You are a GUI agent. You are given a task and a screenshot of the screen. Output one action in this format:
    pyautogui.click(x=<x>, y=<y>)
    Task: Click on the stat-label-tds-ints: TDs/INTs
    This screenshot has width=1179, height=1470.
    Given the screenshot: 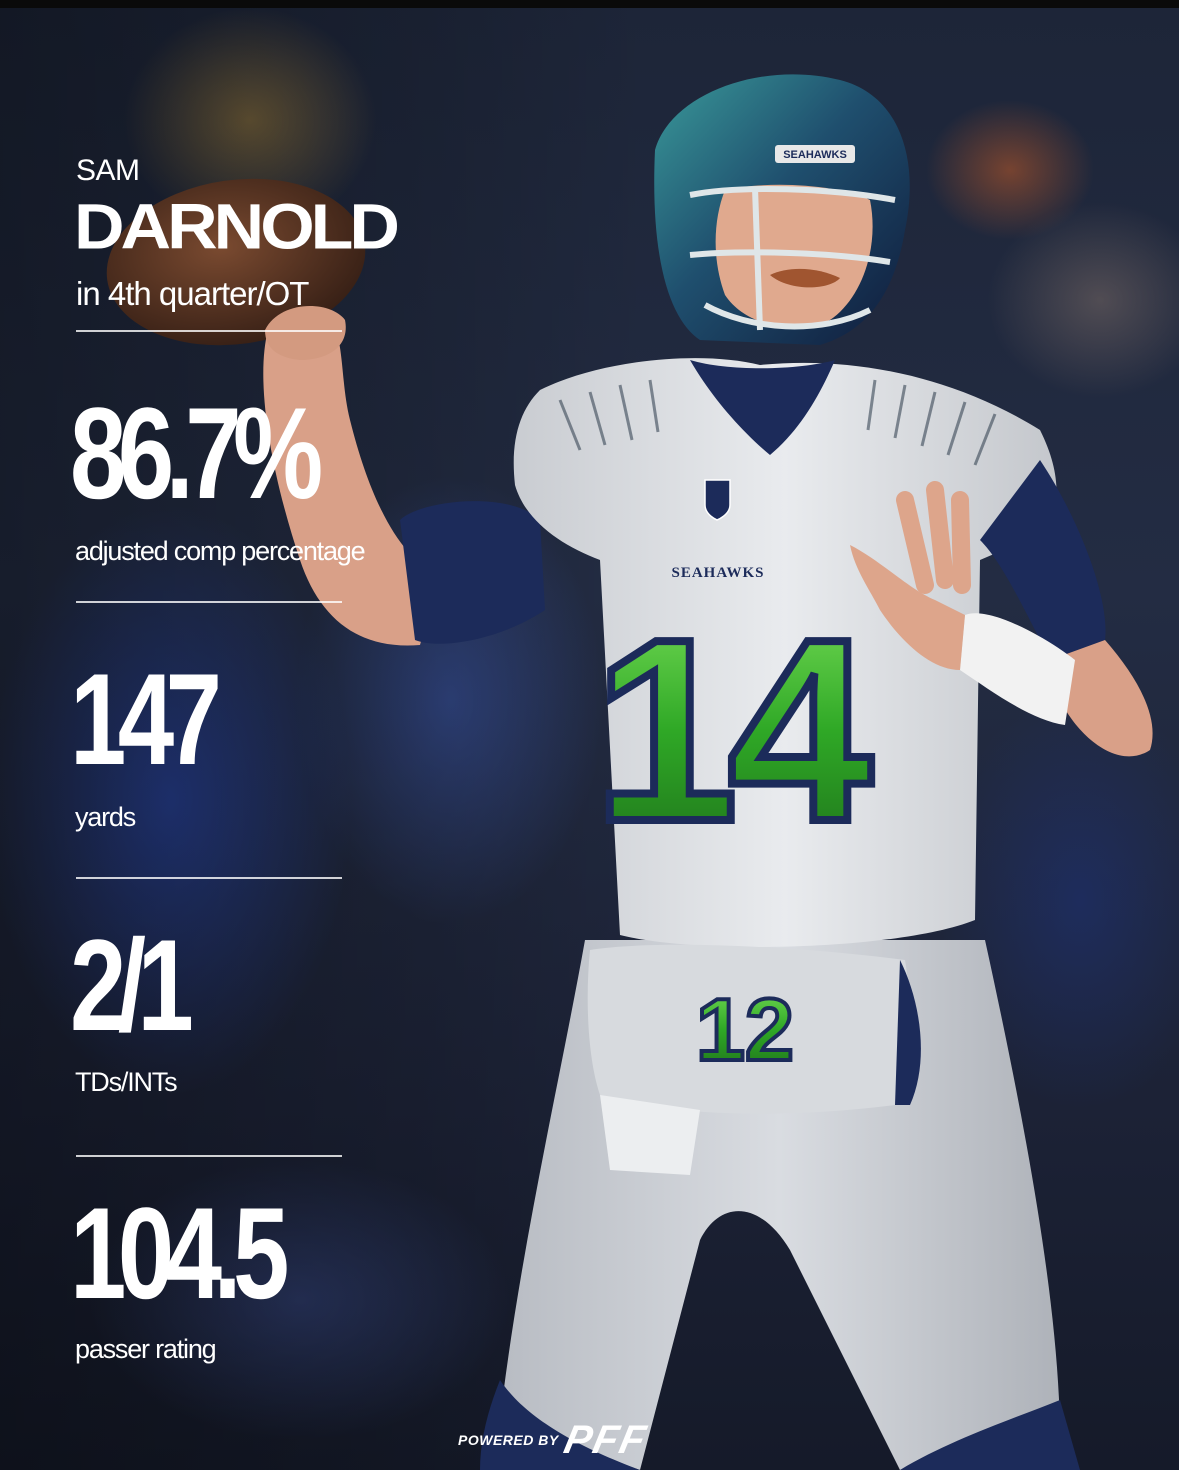 What is the action you would take?
    pyautogui.click(x=126, y=1082)
    